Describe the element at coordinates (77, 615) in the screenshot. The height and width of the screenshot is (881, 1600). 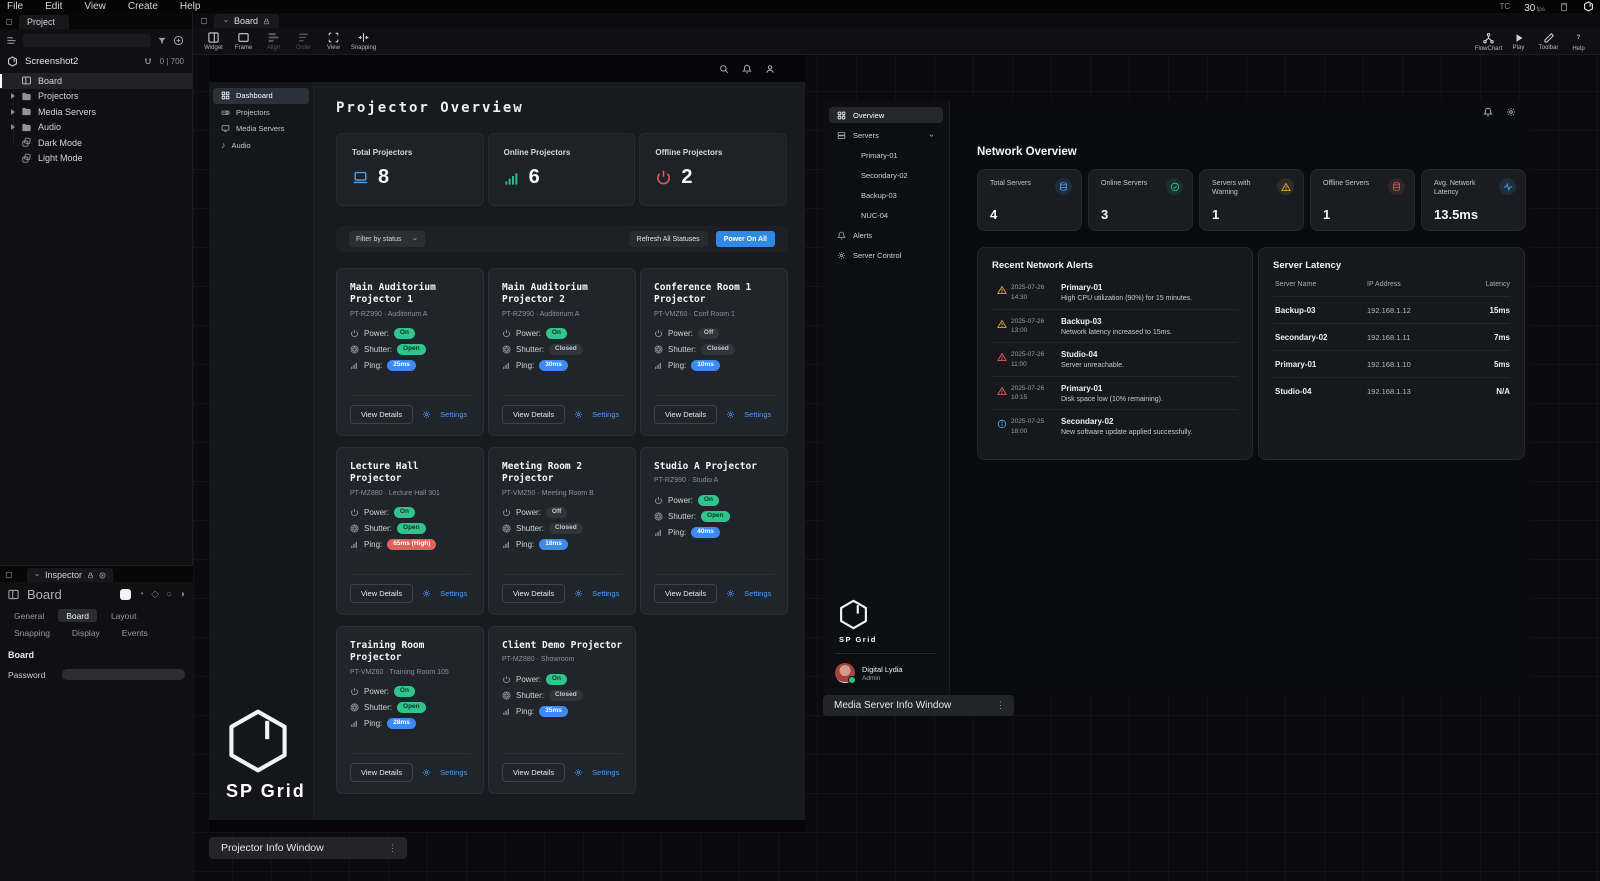
I see `inspector-tab: Board` at that location.